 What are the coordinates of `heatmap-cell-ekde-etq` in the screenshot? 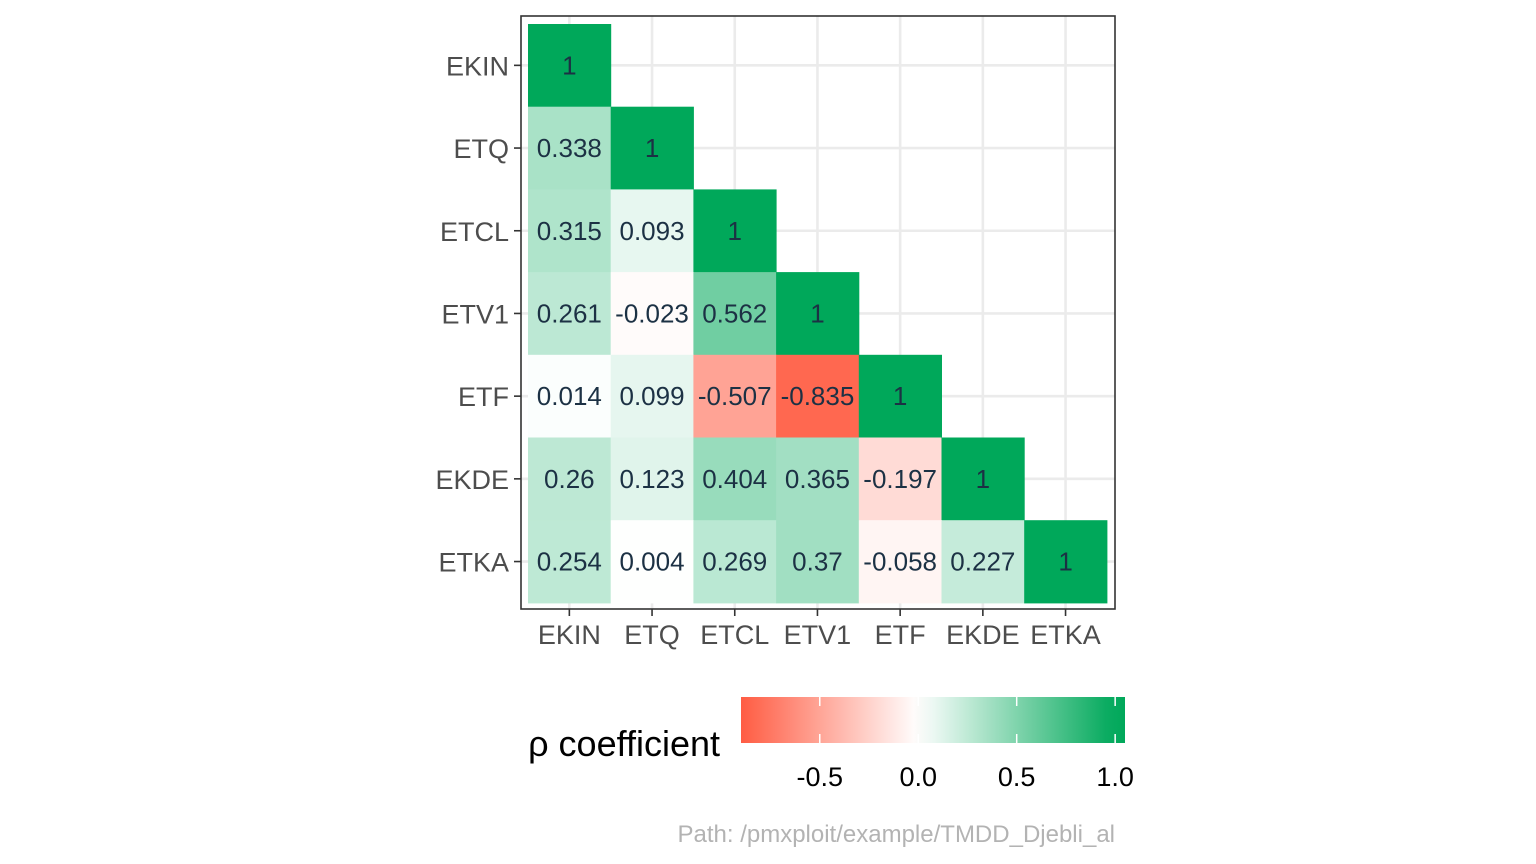 It's located at (652, 479).